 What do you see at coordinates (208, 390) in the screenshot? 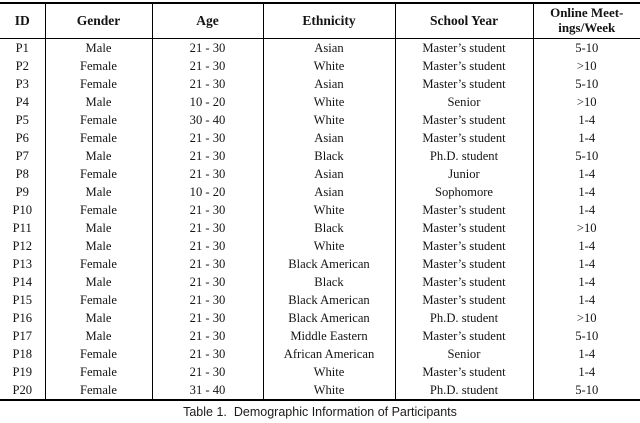
I see `cell-age: 31 - 40` at bounding box center [208, 390].